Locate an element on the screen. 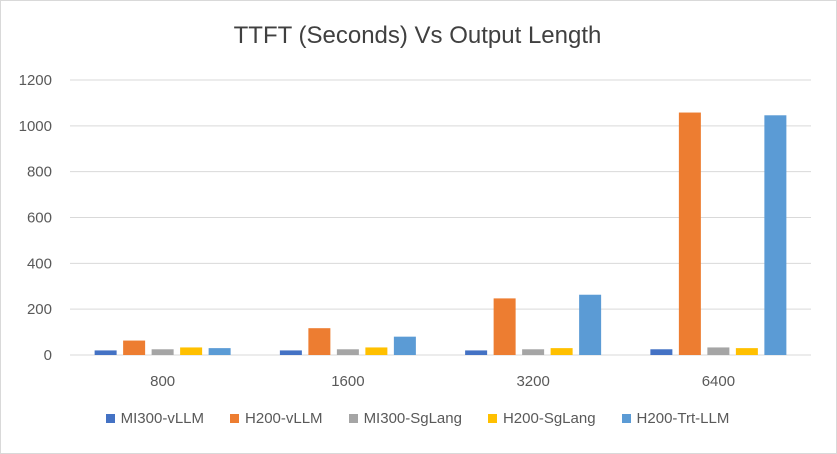 This screenshot has height=454, width=837. legend-item: H200-vLLM is located at coordinates (276, 418).